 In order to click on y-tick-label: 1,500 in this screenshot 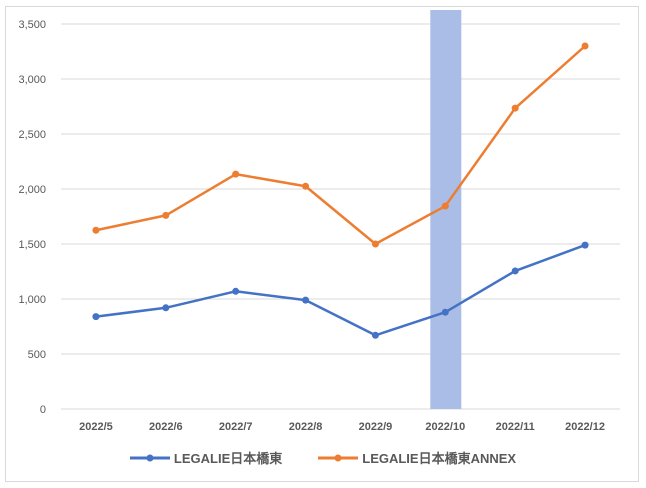, I will do `click(32, 245)`.